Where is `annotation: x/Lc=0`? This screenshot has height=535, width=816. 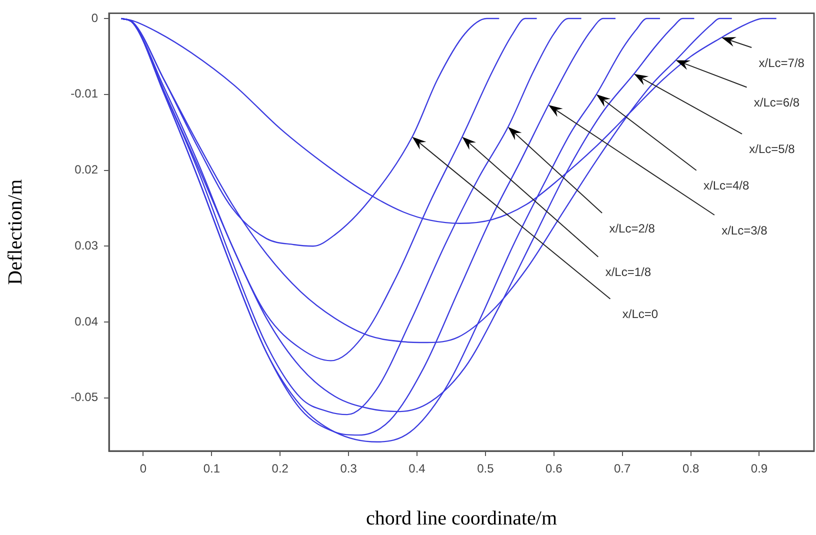
annotation: x/Lc=0 is located at coordinates (640, 314).